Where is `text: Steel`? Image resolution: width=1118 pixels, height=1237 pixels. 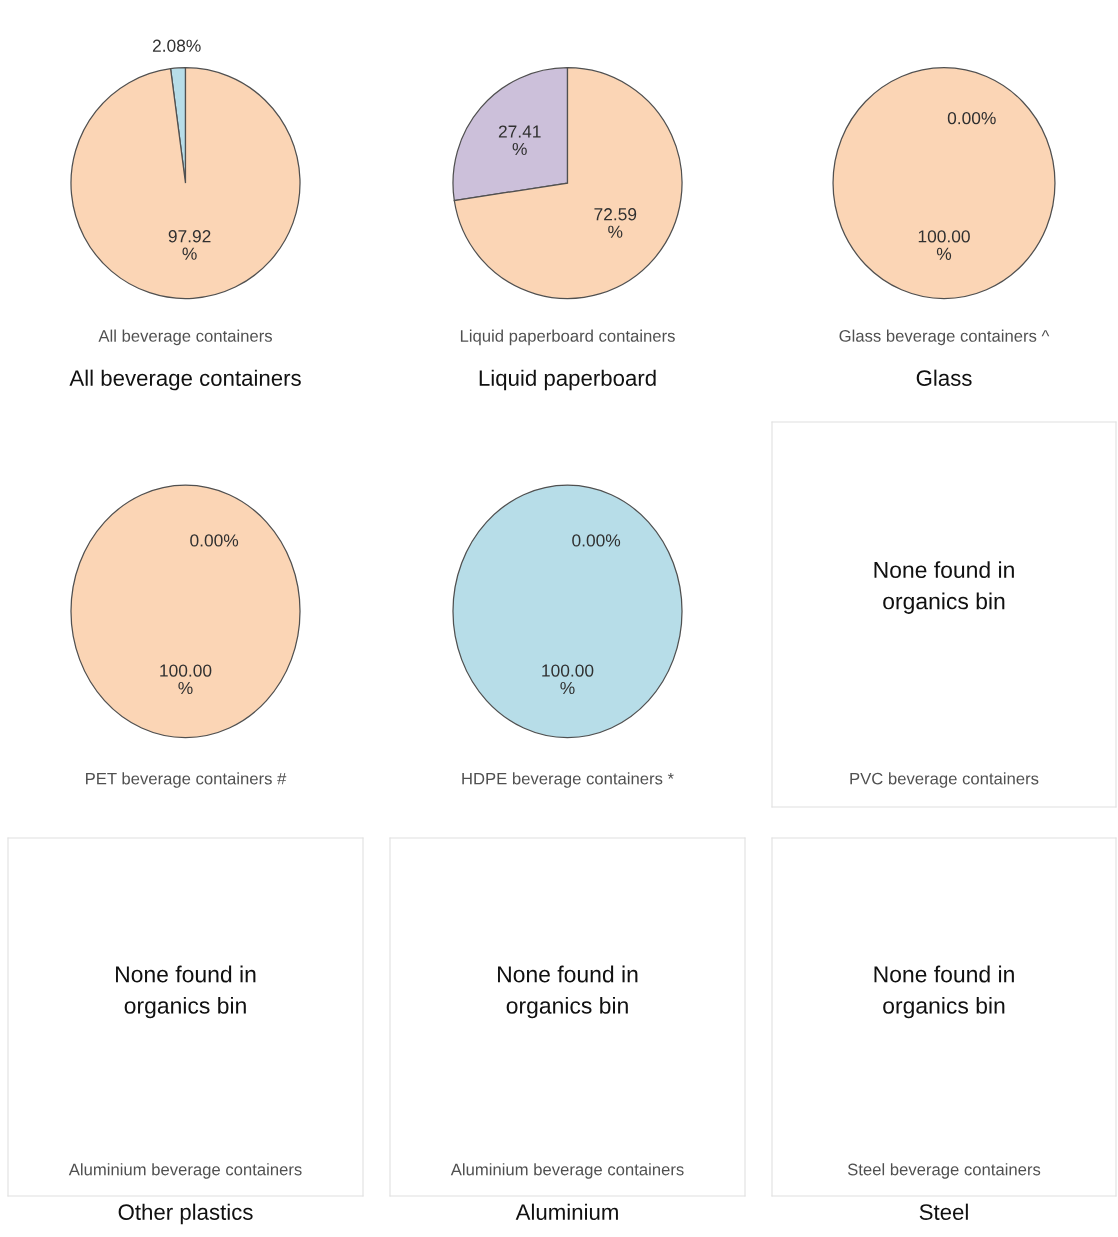 text: Steel is located at coordinates (943, 1211).